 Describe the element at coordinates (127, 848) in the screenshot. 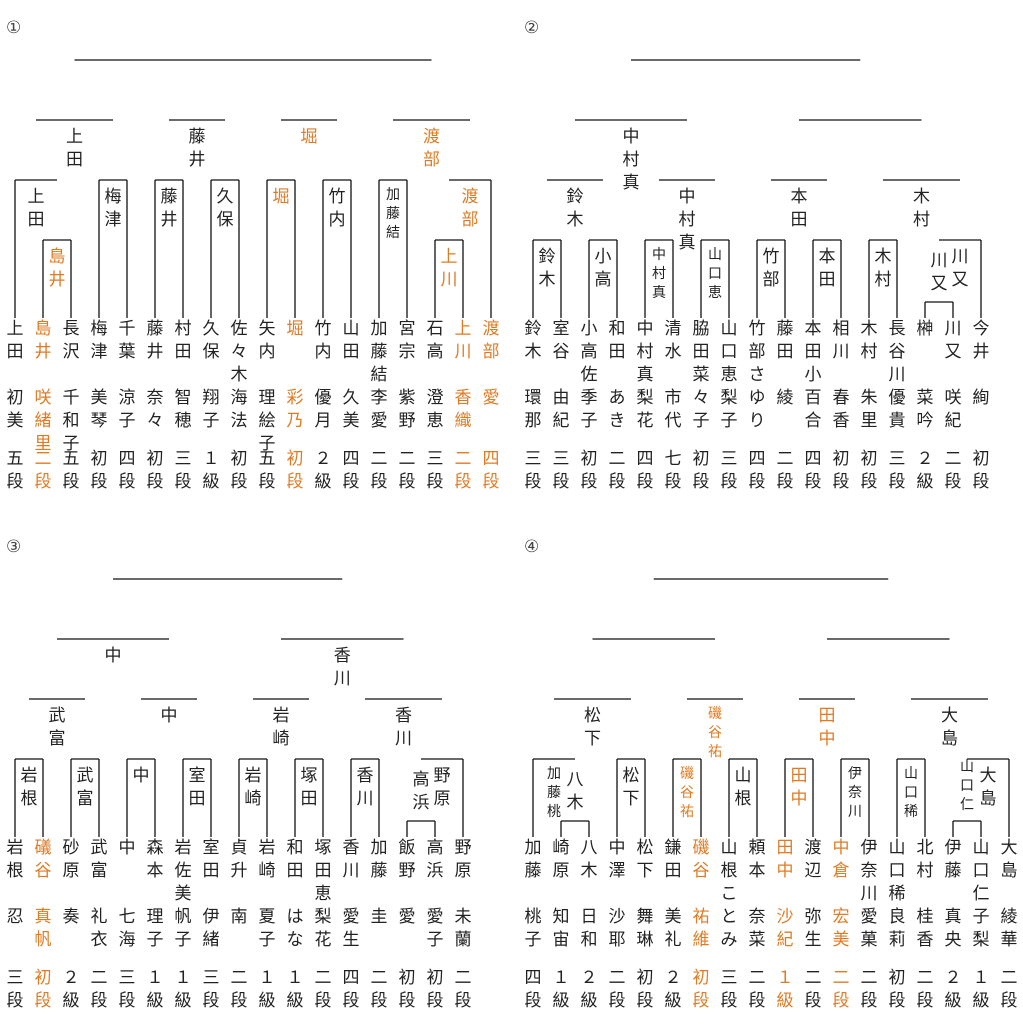

I see `player-surname: 中` at that location.